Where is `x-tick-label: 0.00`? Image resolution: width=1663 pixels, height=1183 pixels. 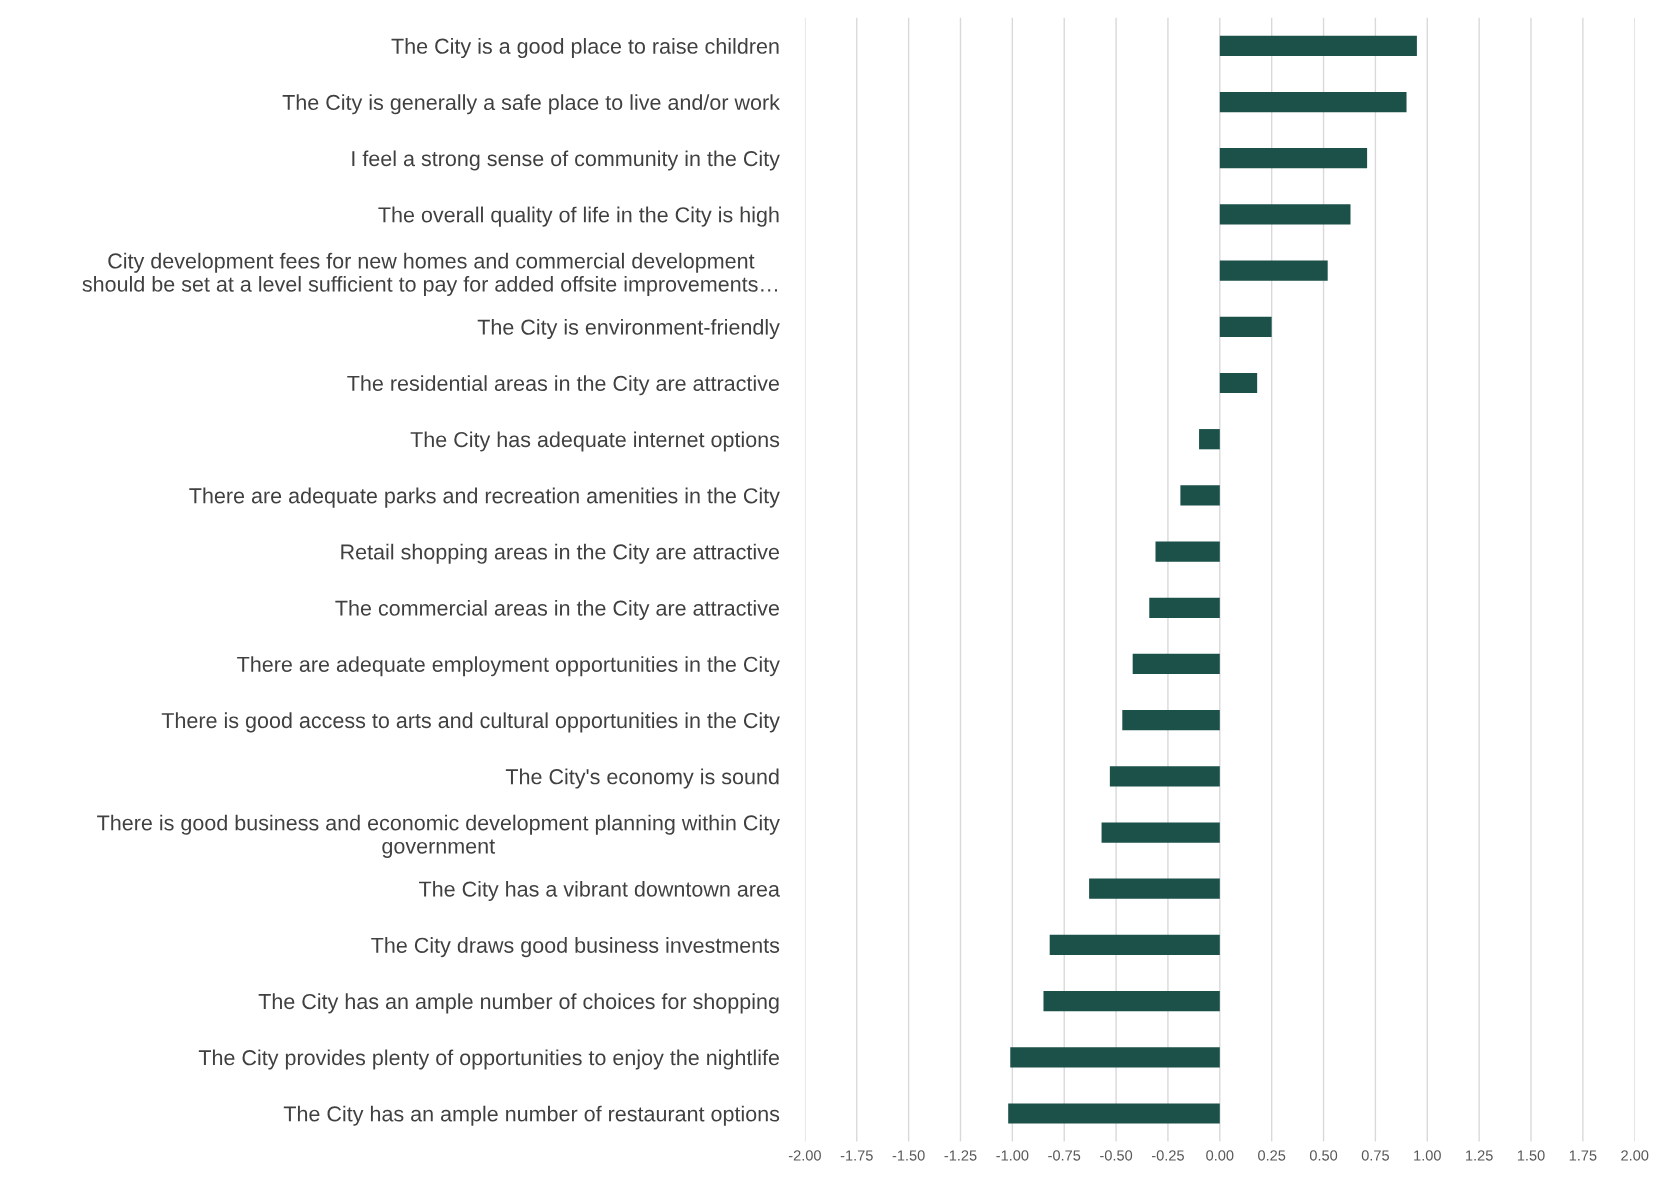
x-tick-label: 0.00 is located at coordinates (1220, 1155).